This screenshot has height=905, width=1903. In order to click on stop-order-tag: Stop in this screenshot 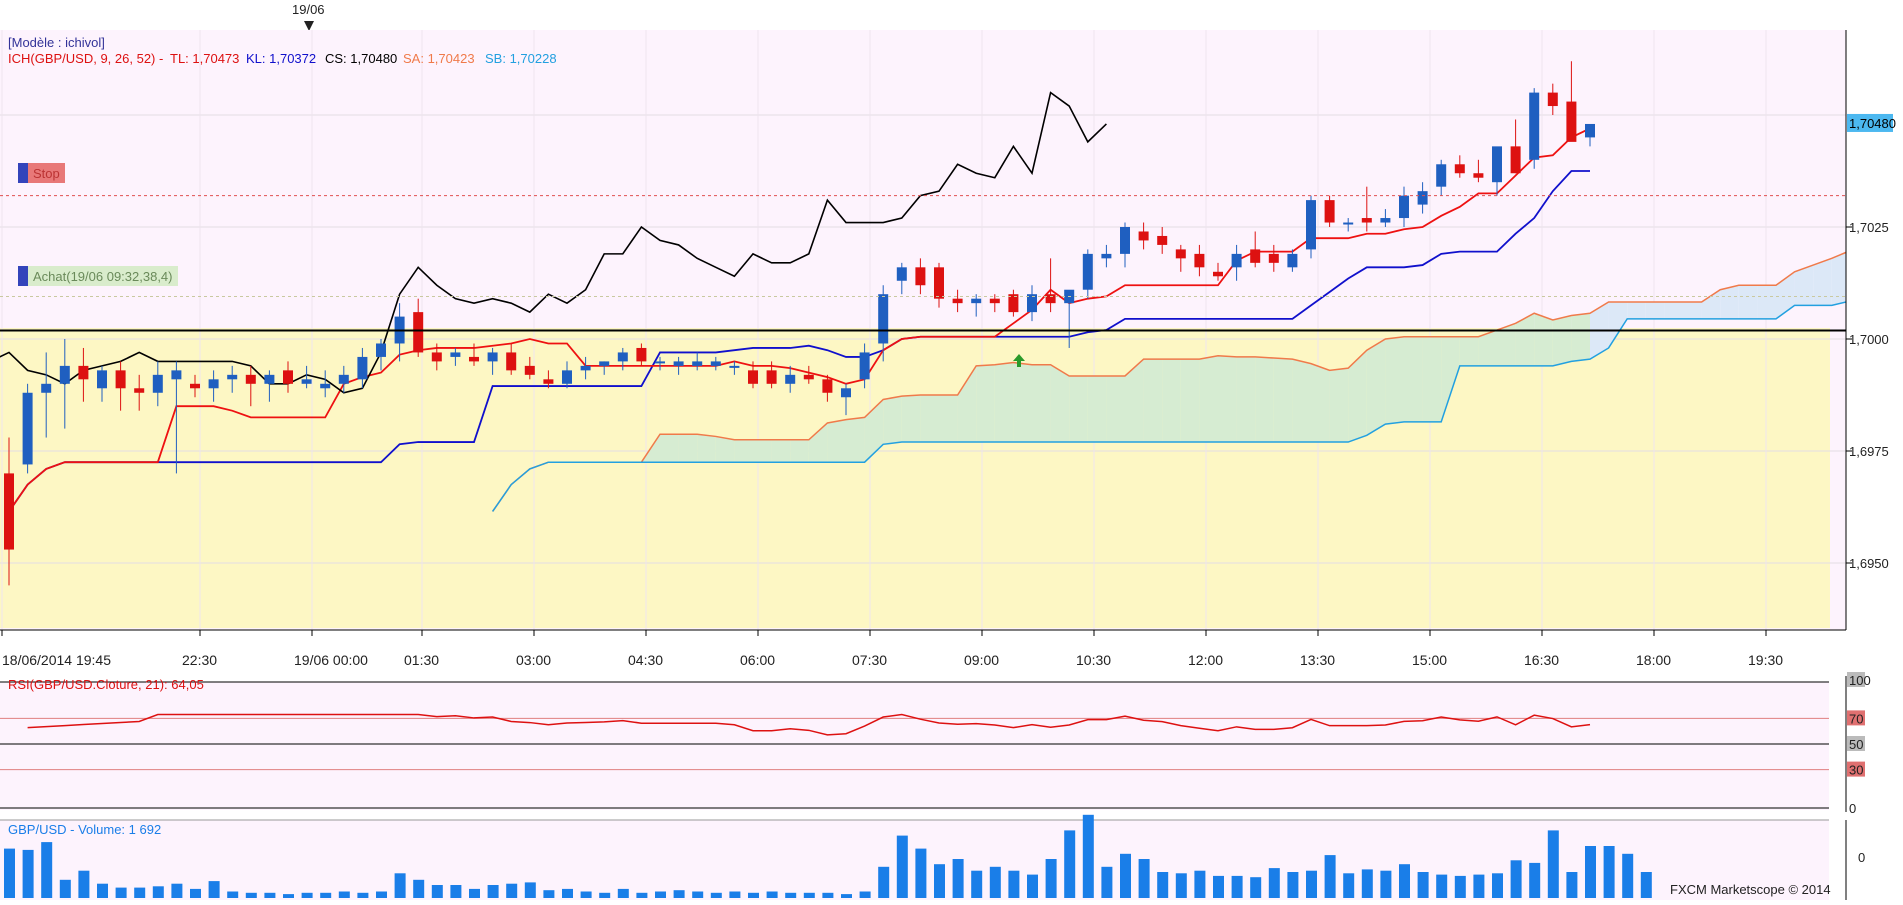, I will do `click(41, 173)`.